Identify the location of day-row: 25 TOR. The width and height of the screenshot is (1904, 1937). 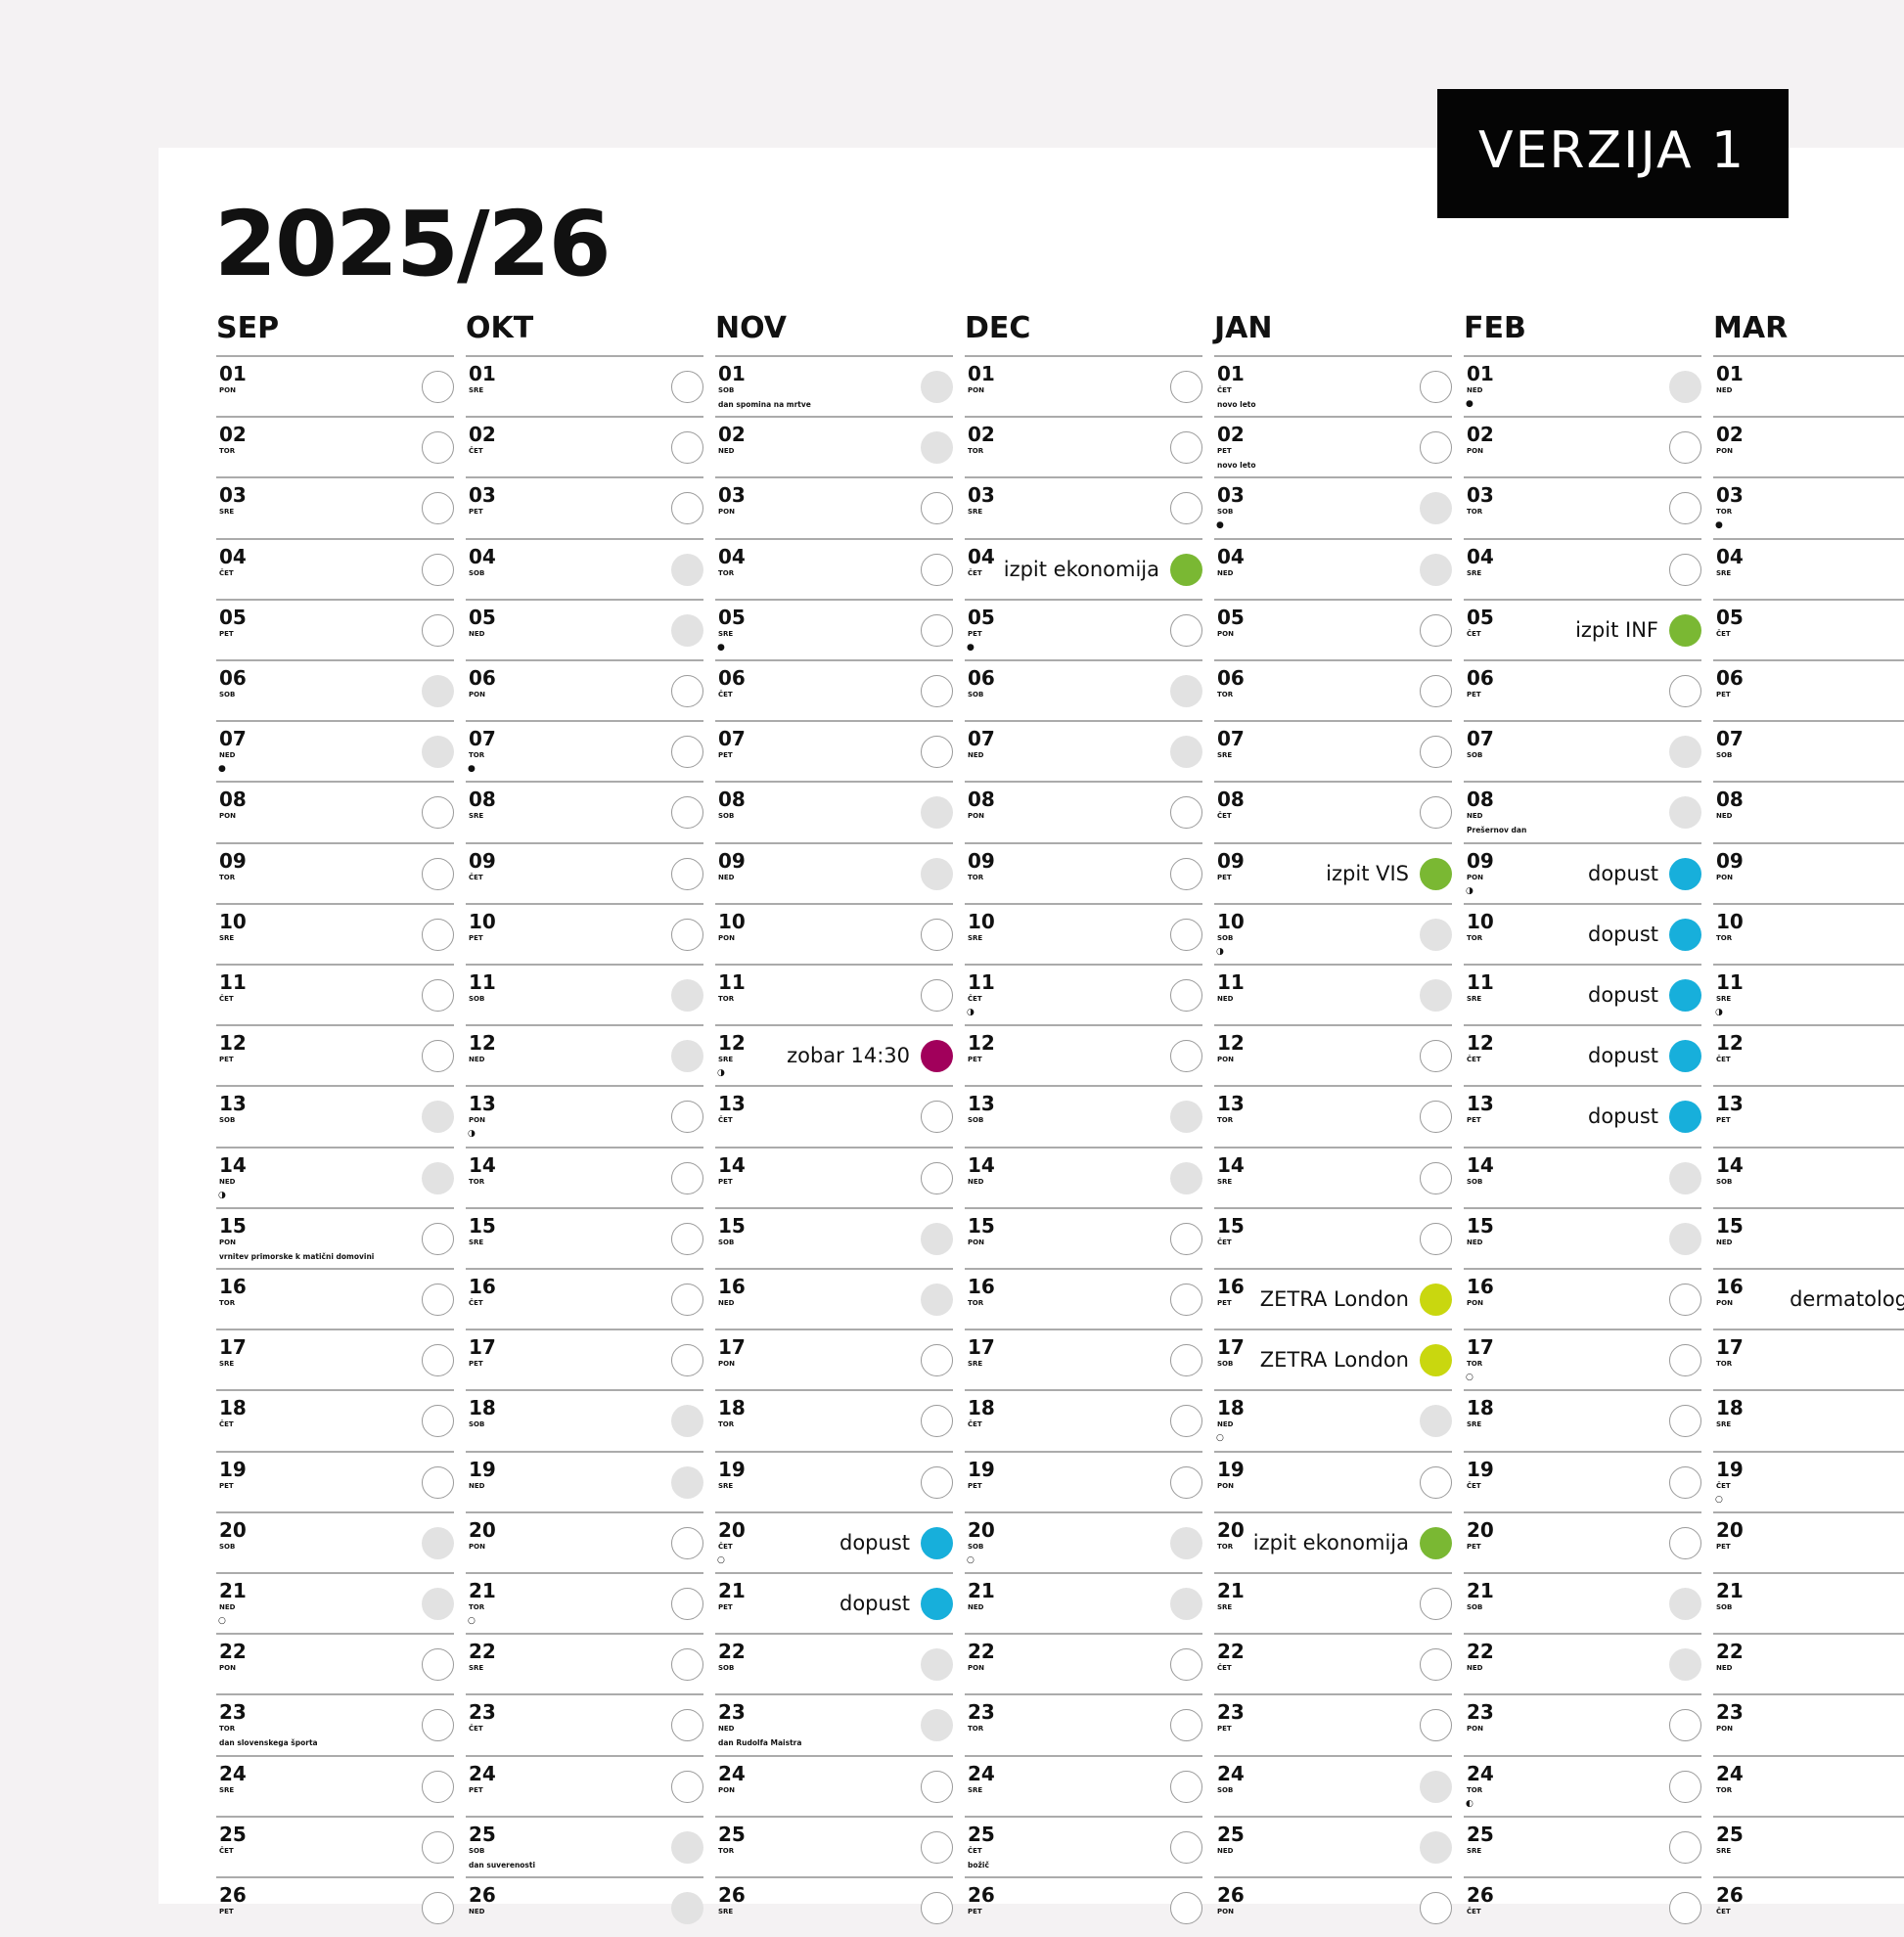
(834, 1845).